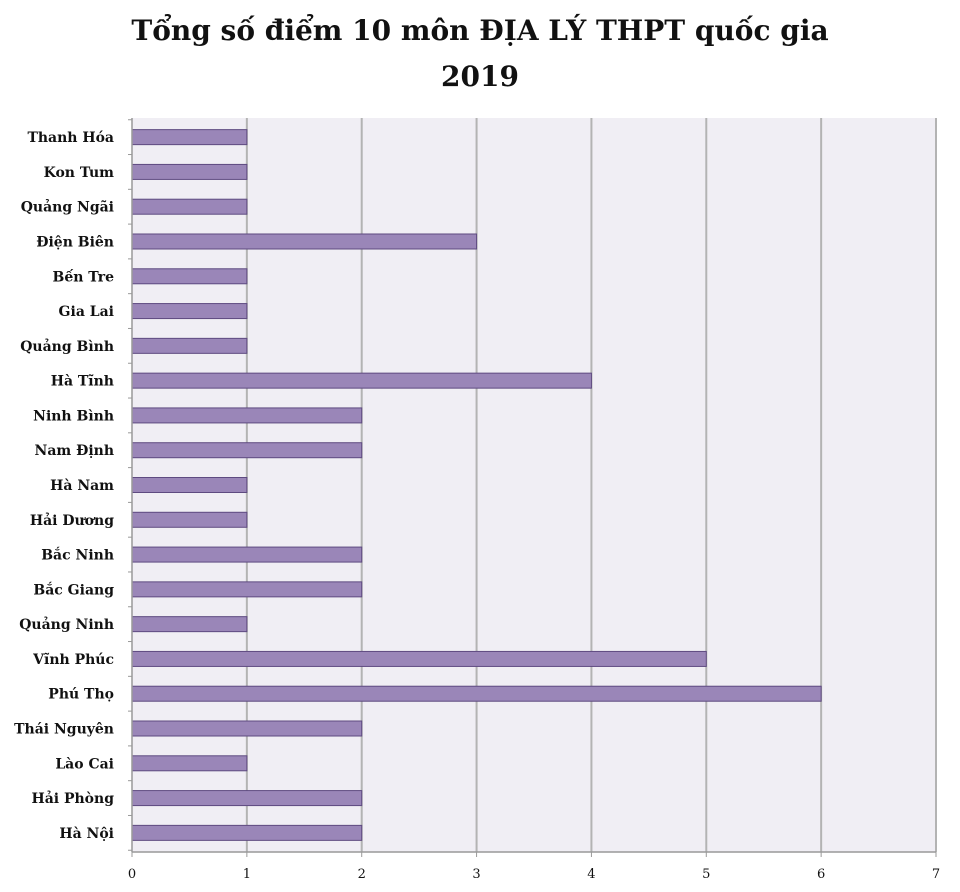 The width and height of the screenshot is (960, 892). What do you see at coordinates (82, 486) in the screenshot?
I see `category-label: Hà Nam` at bounding box center [82, 486].